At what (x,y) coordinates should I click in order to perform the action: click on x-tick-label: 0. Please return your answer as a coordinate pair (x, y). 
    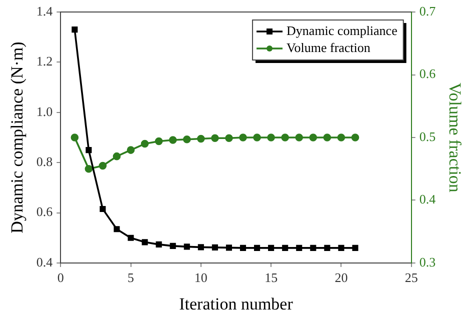
    Looking at the image, I should click on (60, 278).